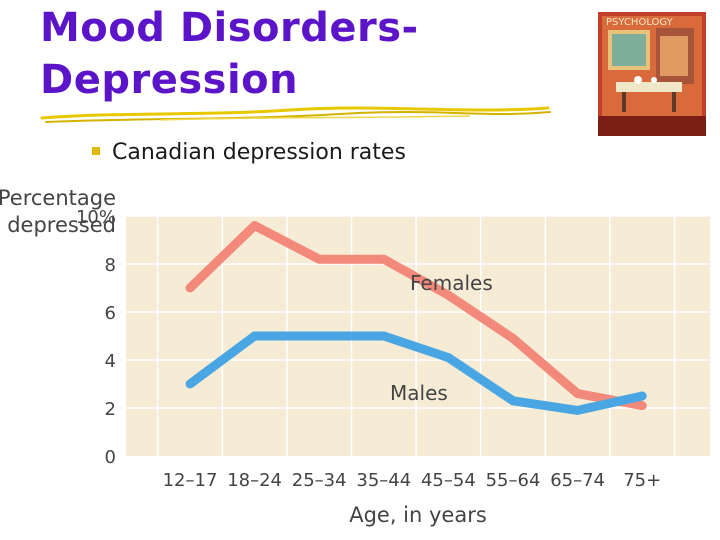 Image resolution: width=720 pixels, height=540 pixels. What do you see at coordinates (412, 480) in the screenshot?
I see `x-axis-ticks: 12–17 18–24 25–34 35–44 45–54 55–64 65–74 75+` at bounding box center [412, 480].